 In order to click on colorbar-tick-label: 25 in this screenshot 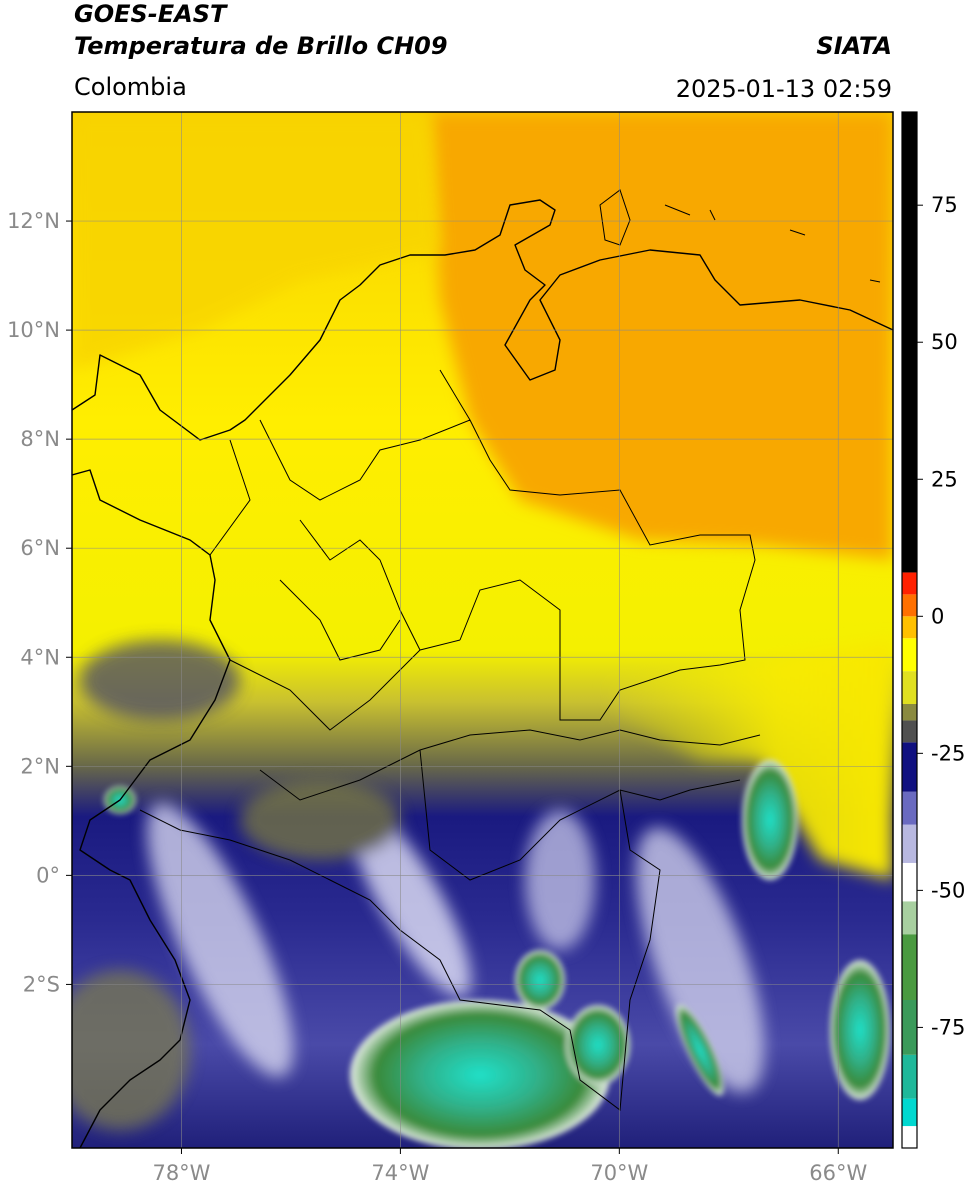, I will do `click(944, 479)`.